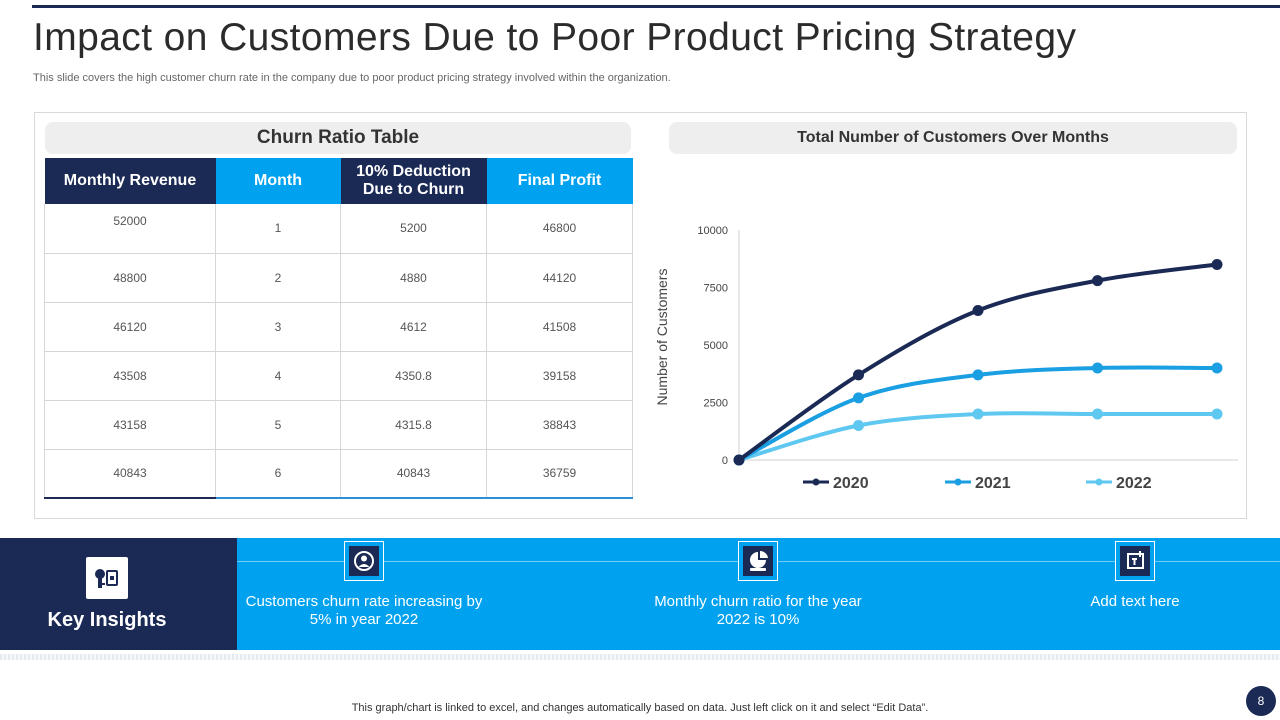  I want to click on chart-title: Total Number of Customers Over Months, so click(953, 138).